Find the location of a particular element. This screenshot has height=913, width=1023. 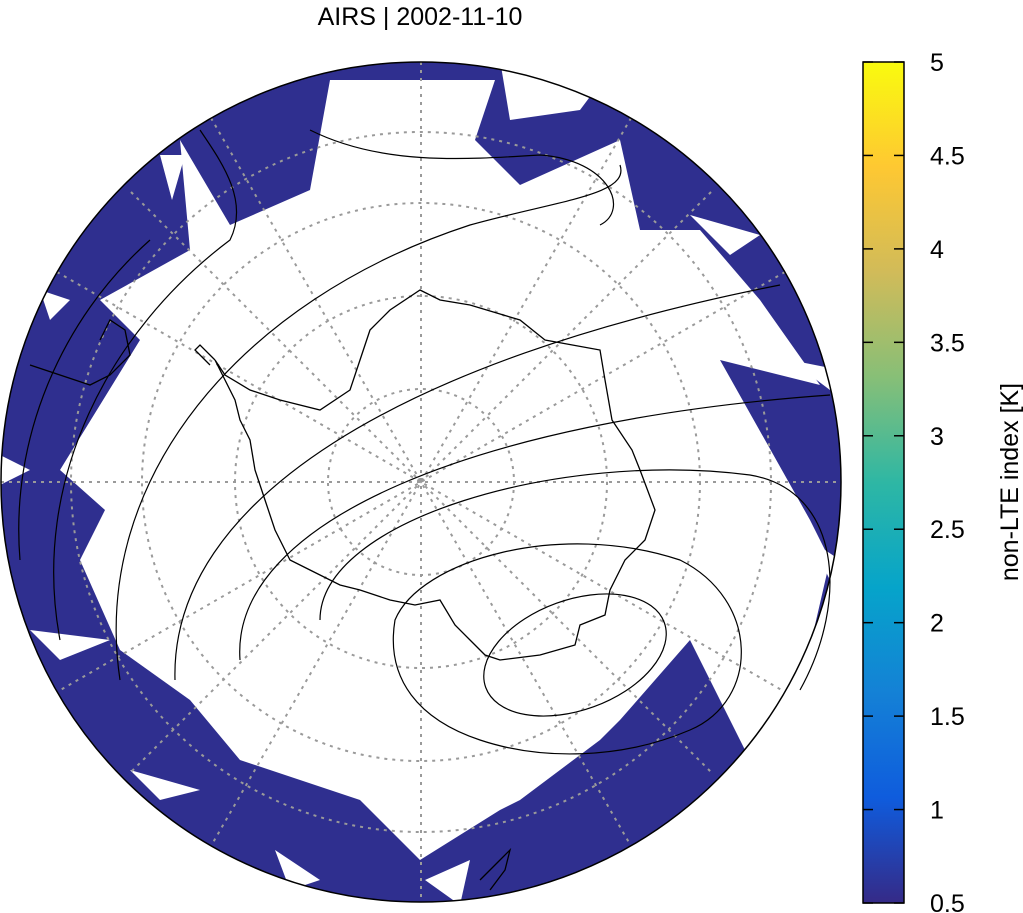

colorbar-tick-label: 1.5 is located at coordinates (947, 717).